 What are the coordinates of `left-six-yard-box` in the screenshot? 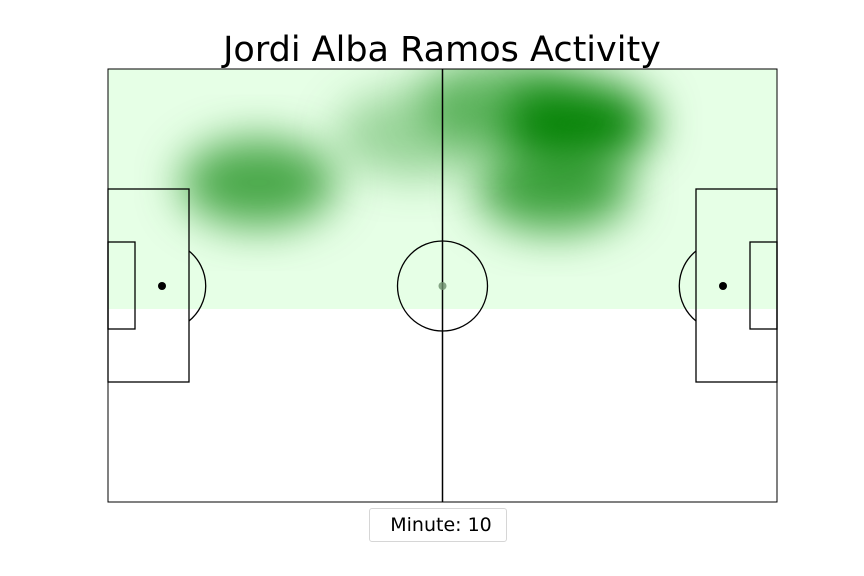 It's located at (121, 285).